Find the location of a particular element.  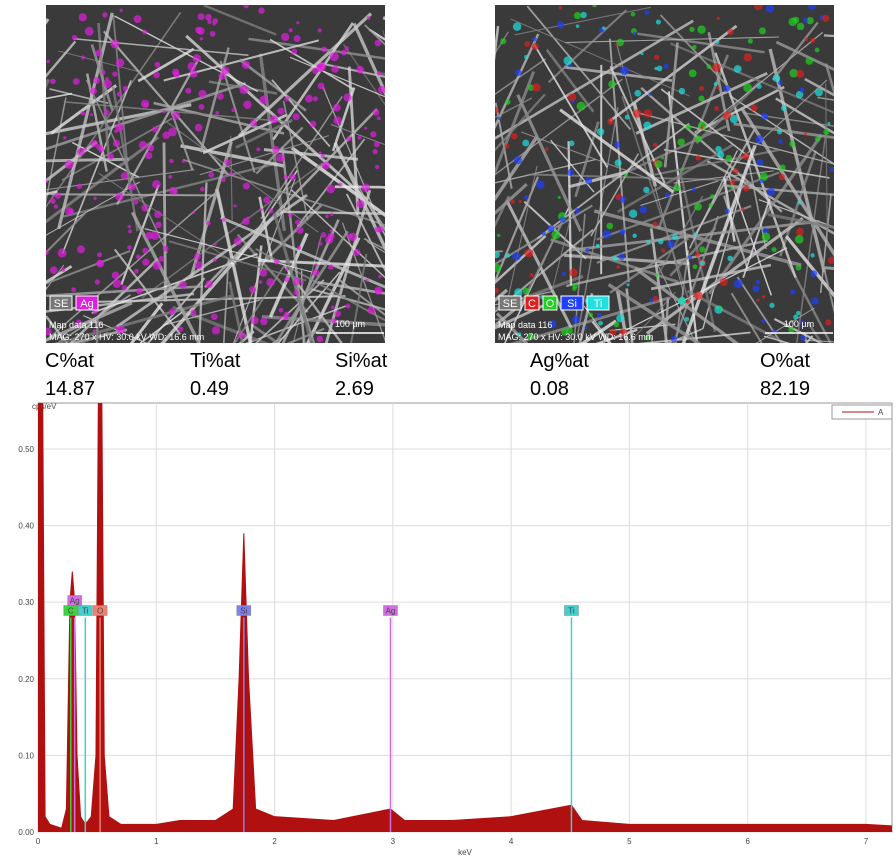

tag-box is located at coordinates (87, 303).